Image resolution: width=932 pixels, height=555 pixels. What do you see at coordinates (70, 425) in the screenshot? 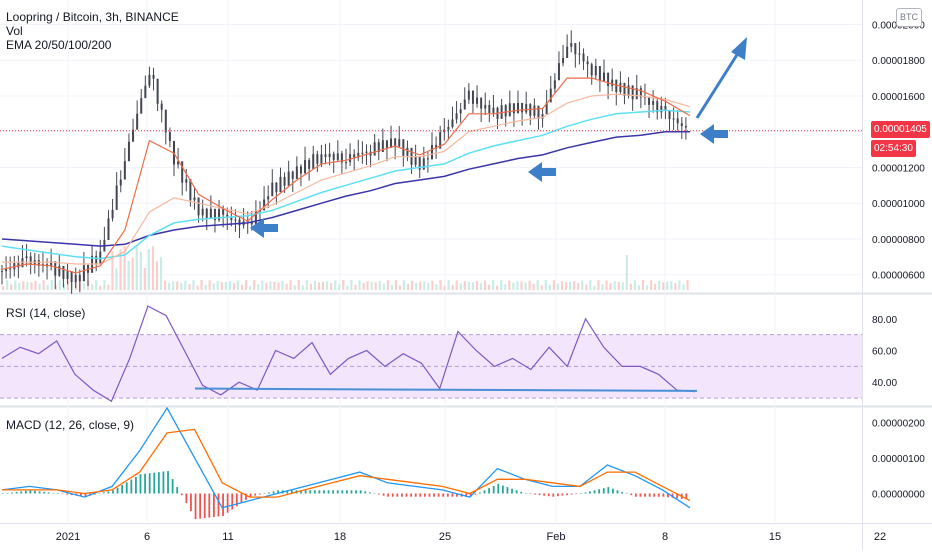
I see `macd-legend: MACD (12, 26, close, 9)` at bounding box center [70, 425].